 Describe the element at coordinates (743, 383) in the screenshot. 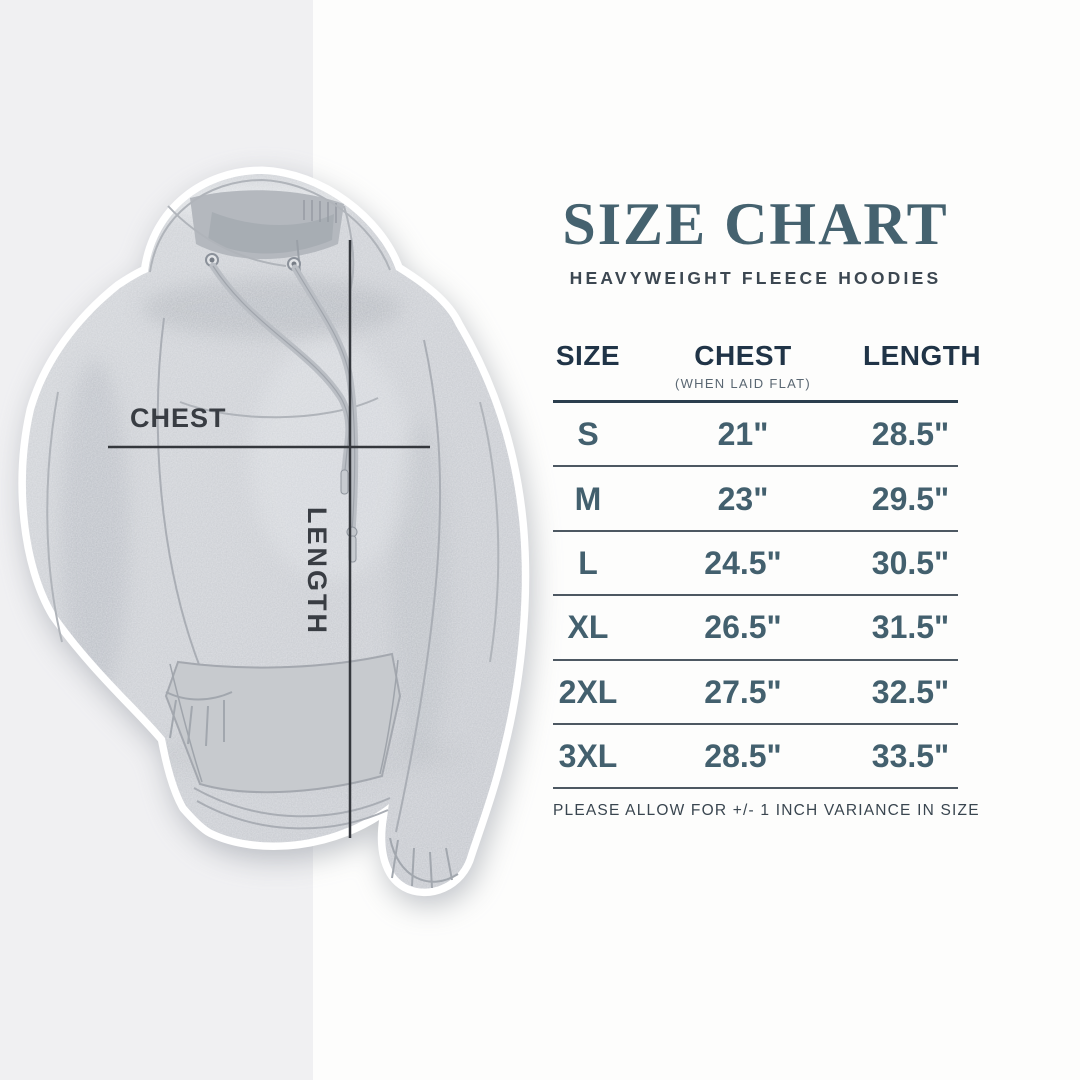

I see `chest-subnote: (WHEN LAID FLAT)` at that location.